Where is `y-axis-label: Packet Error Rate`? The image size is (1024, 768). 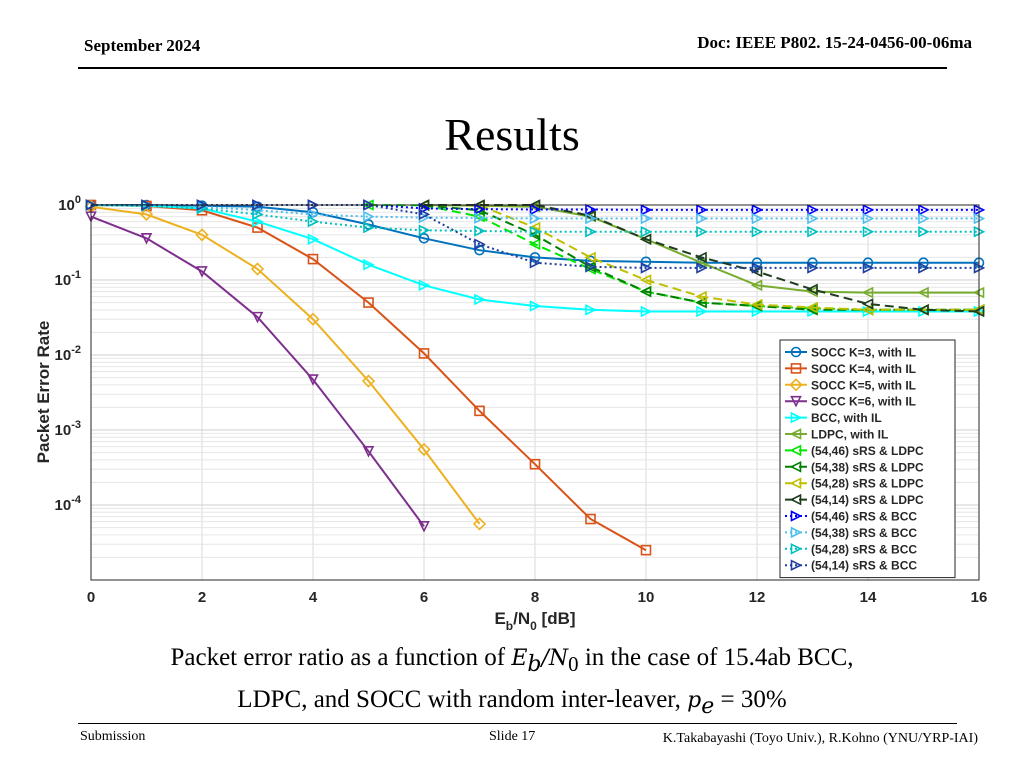 y-axis-label: Packet Error Rate is located at coordinates (43, 392).